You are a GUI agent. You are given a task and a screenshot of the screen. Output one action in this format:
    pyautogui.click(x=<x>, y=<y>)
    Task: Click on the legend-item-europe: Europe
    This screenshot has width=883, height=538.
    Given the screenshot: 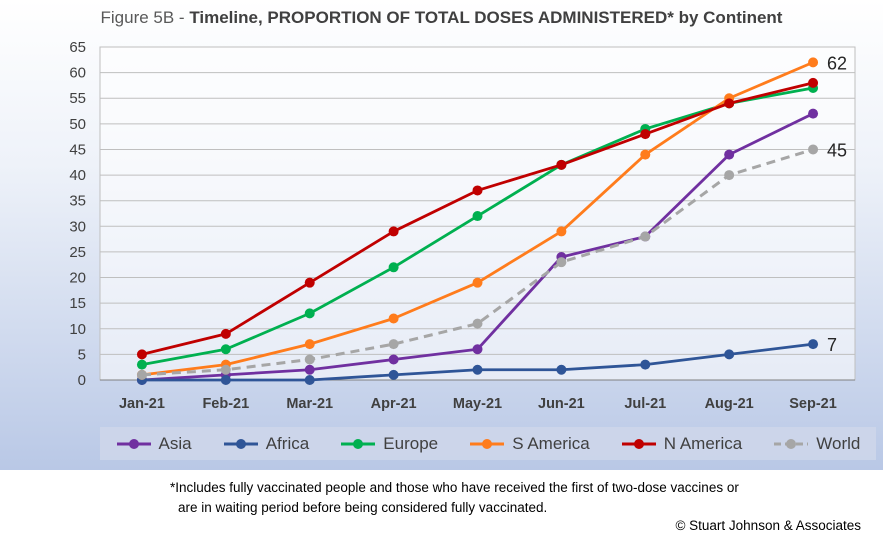 What is the action you would take?
    pyautogui.click(x=389, y=444)
    